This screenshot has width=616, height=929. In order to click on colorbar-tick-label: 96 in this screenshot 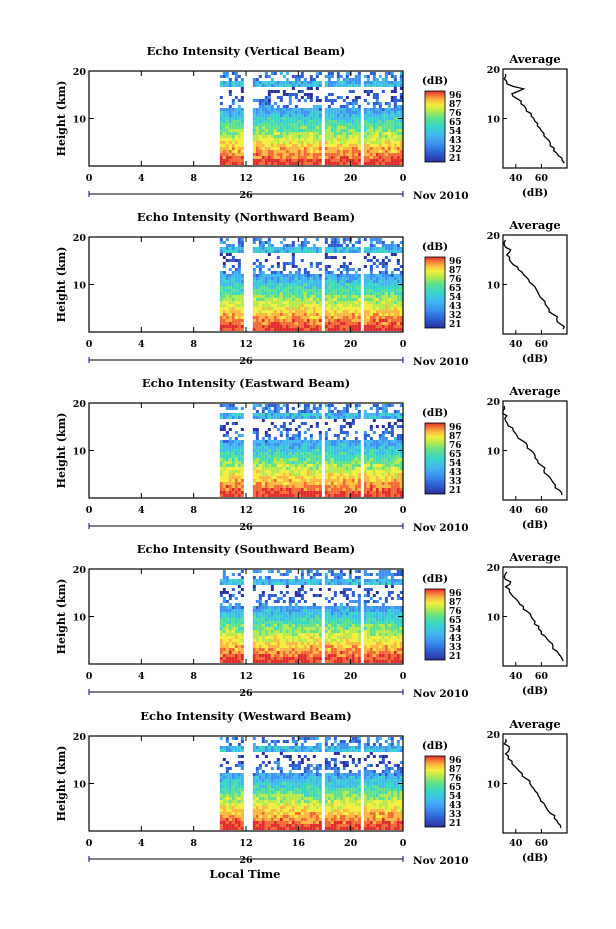, I will do `click(455, 262)`.